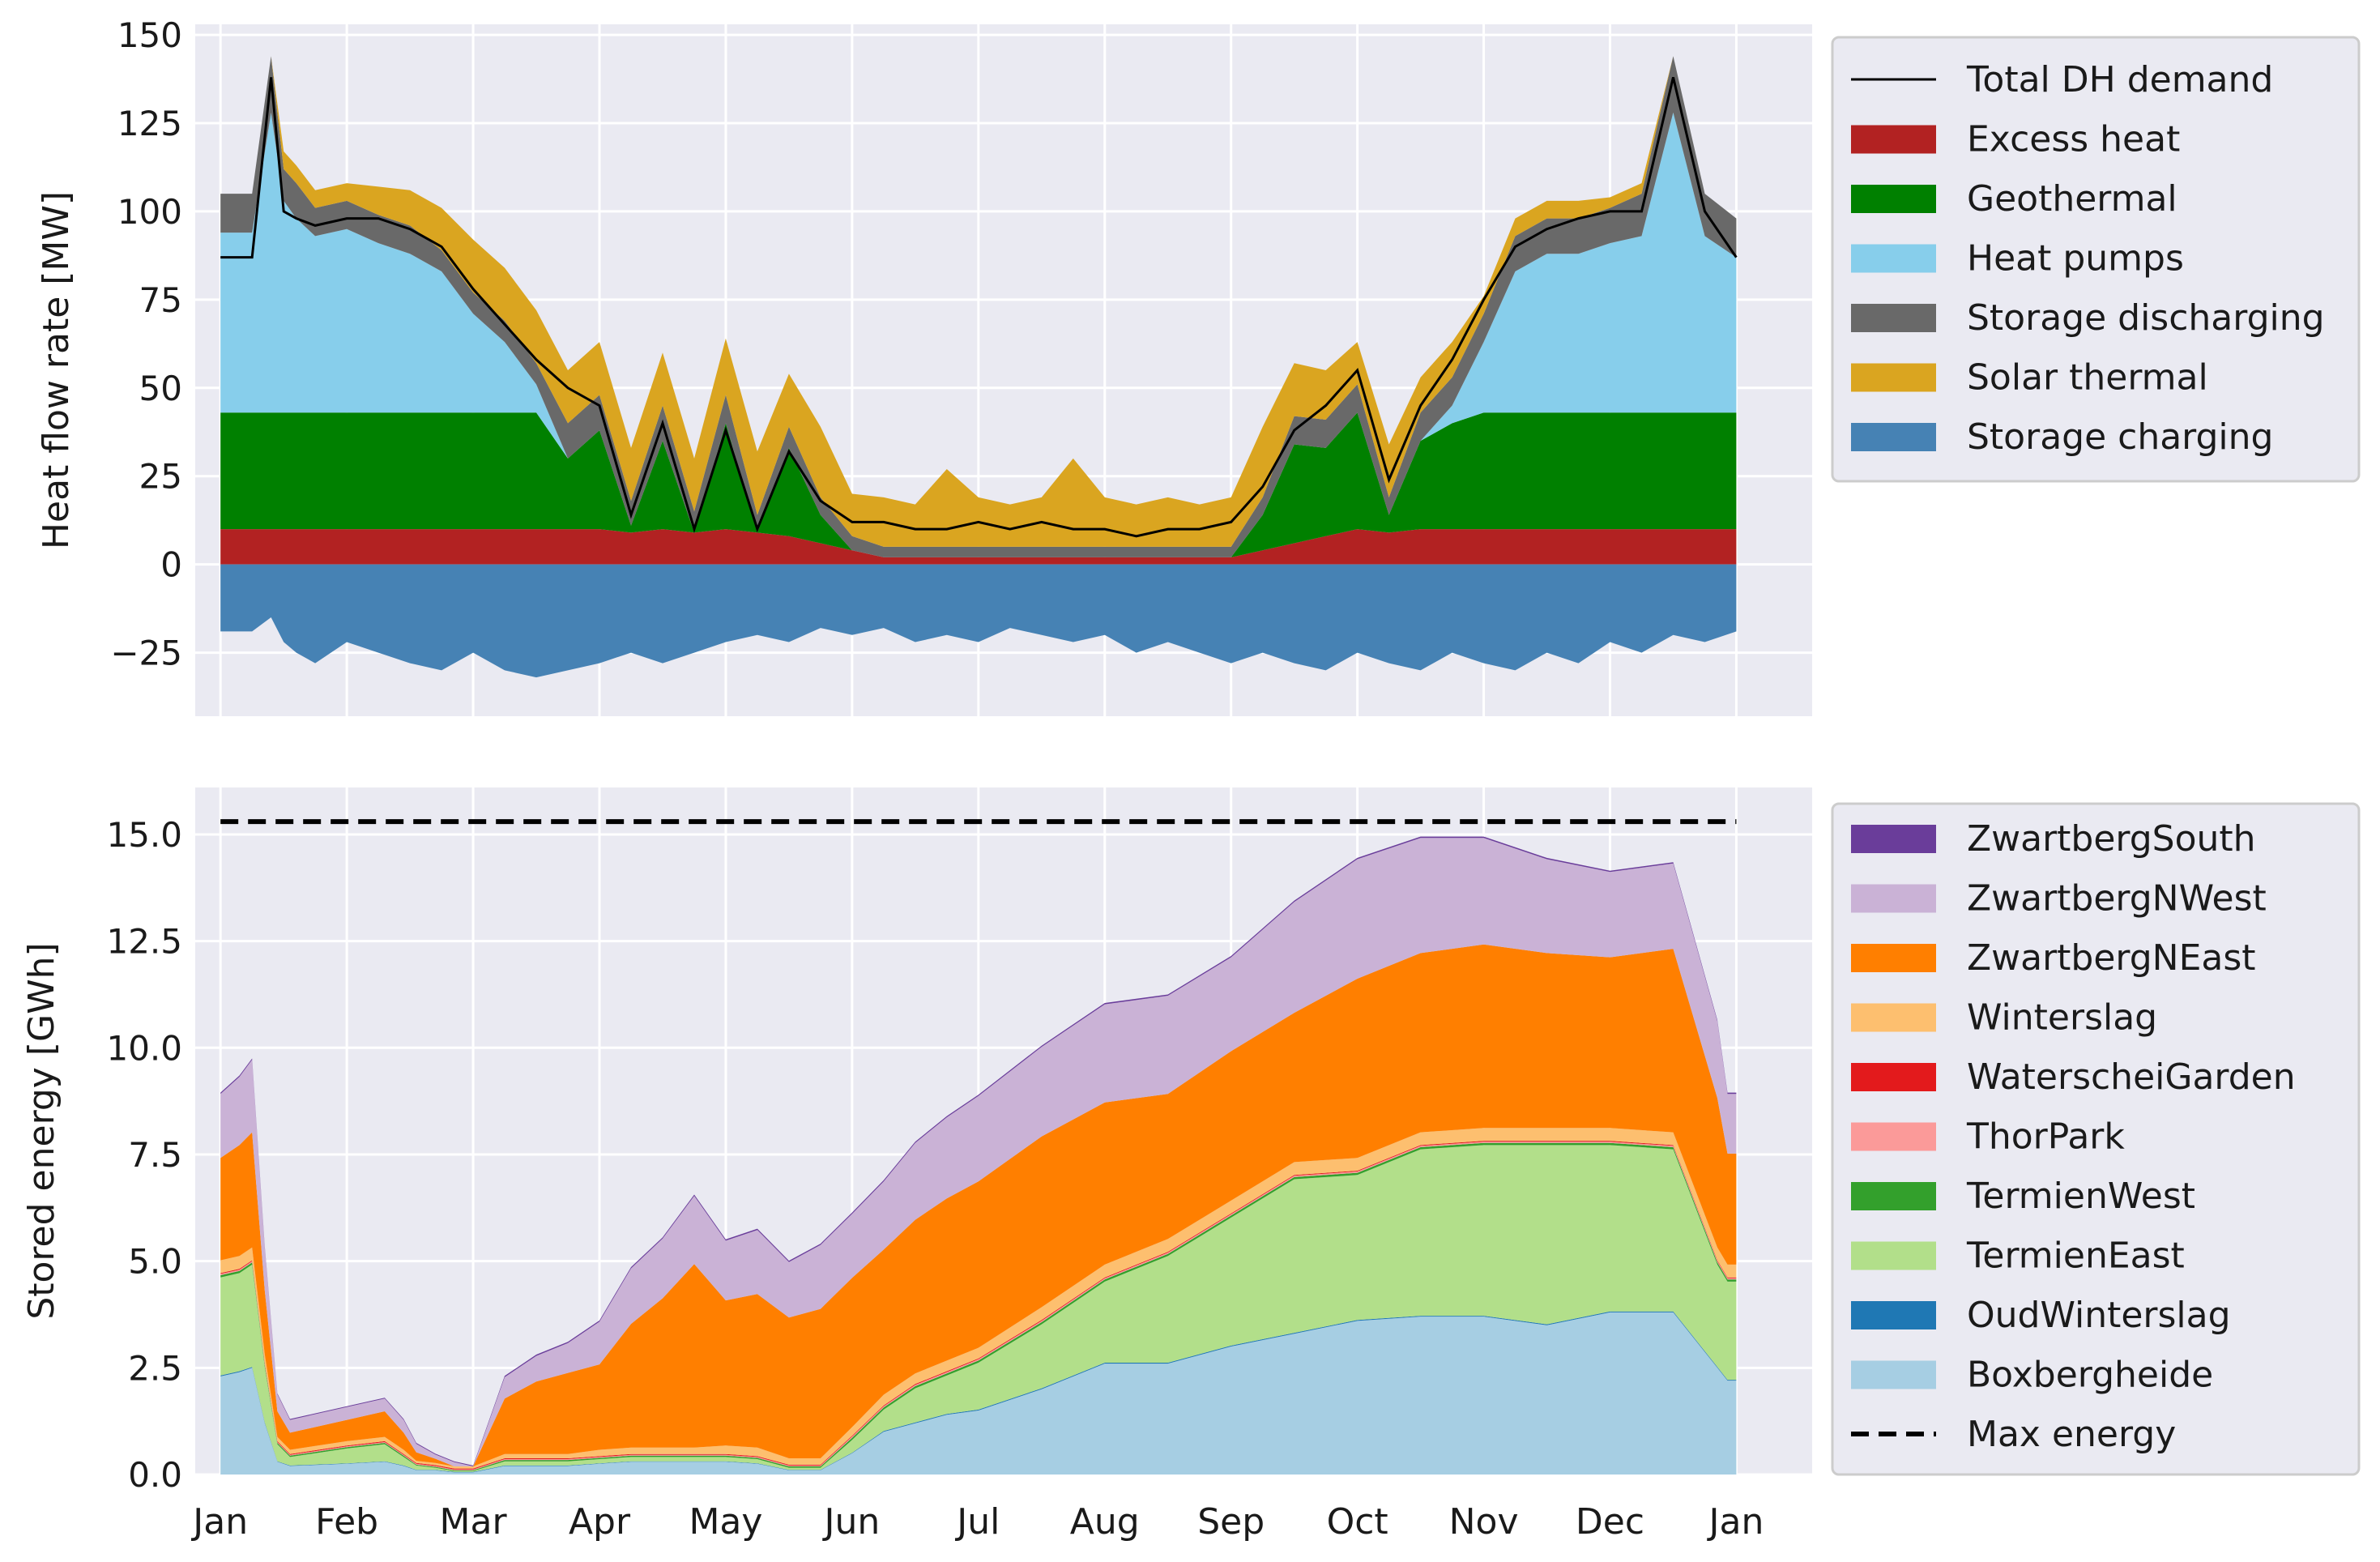  Describe the element at coordinates (155, 1262) in the screenshot. I see `stored-energy-y-tick-label: 5.0` at that location.